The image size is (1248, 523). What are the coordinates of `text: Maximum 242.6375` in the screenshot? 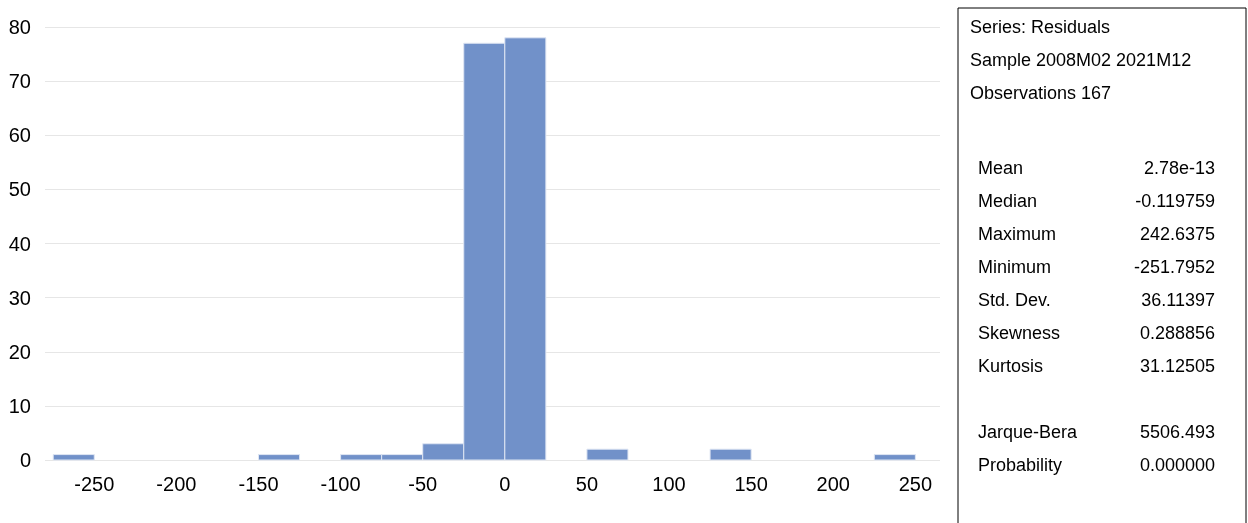 It's located at (1096, 234).